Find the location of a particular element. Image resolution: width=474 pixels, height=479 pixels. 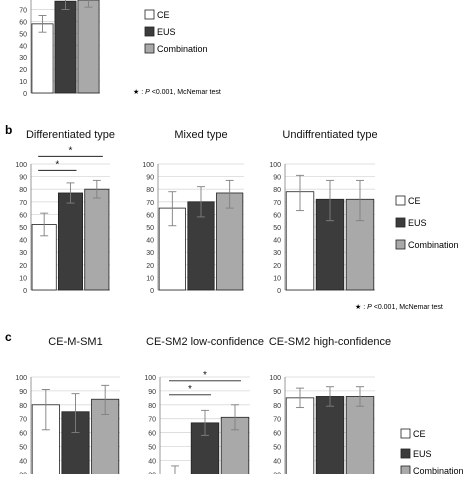

legend-panel-b: CE EUS Combination is located at coordinates (427, 222).